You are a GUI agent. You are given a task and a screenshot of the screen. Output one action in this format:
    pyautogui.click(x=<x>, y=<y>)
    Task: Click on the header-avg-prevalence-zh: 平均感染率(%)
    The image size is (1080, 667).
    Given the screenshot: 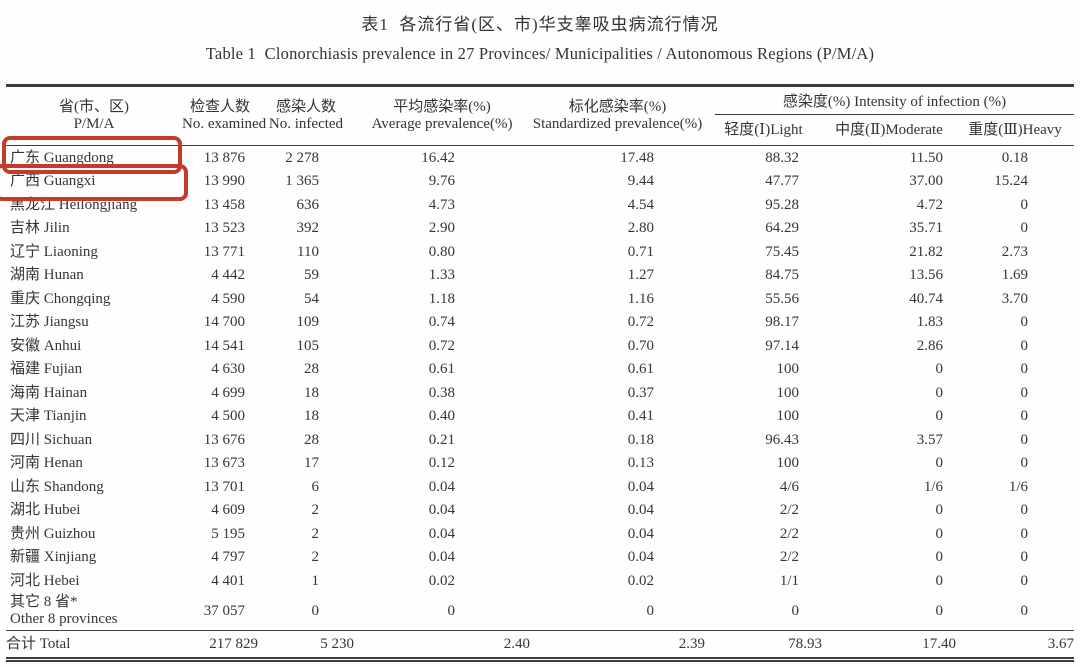 What is the action you would take?
    pyautogui.click(x=442, y=107)
    